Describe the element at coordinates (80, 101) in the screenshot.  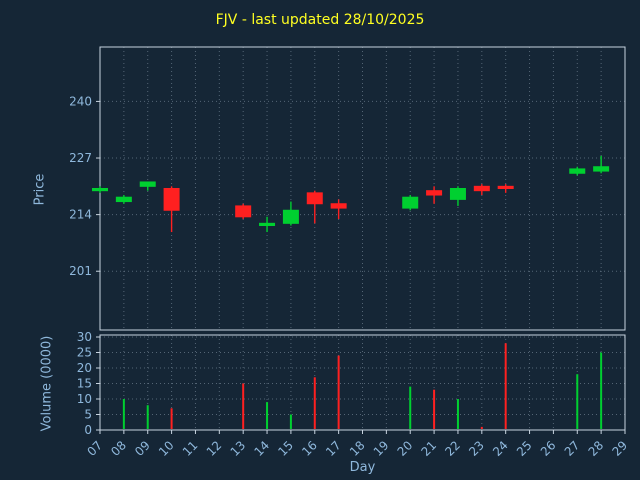
I see `price-tick-label: 240` at that location.